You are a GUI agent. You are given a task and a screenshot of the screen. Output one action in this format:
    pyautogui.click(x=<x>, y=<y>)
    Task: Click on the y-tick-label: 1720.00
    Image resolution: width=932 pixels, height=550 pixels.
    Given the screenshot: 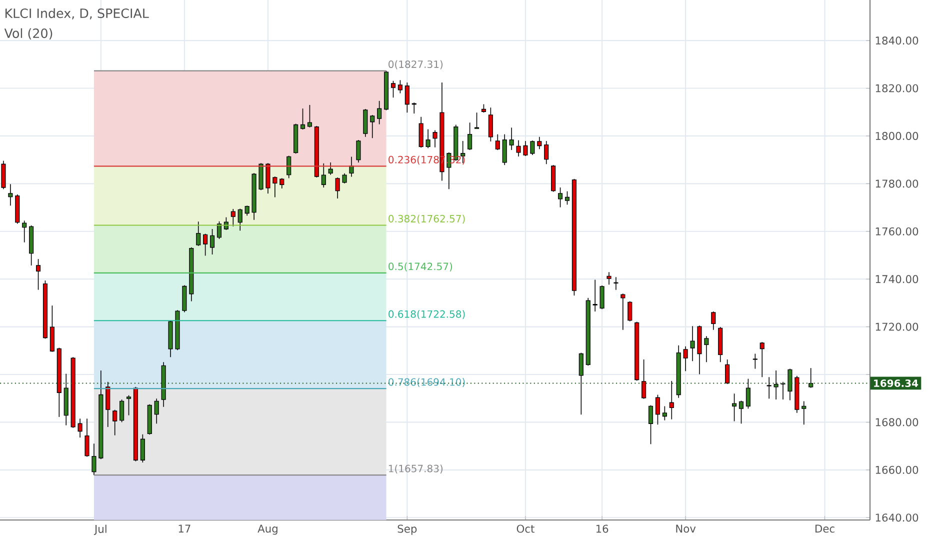 What is the action you would take?
    pyautogui.click(x=897, y=326)
    